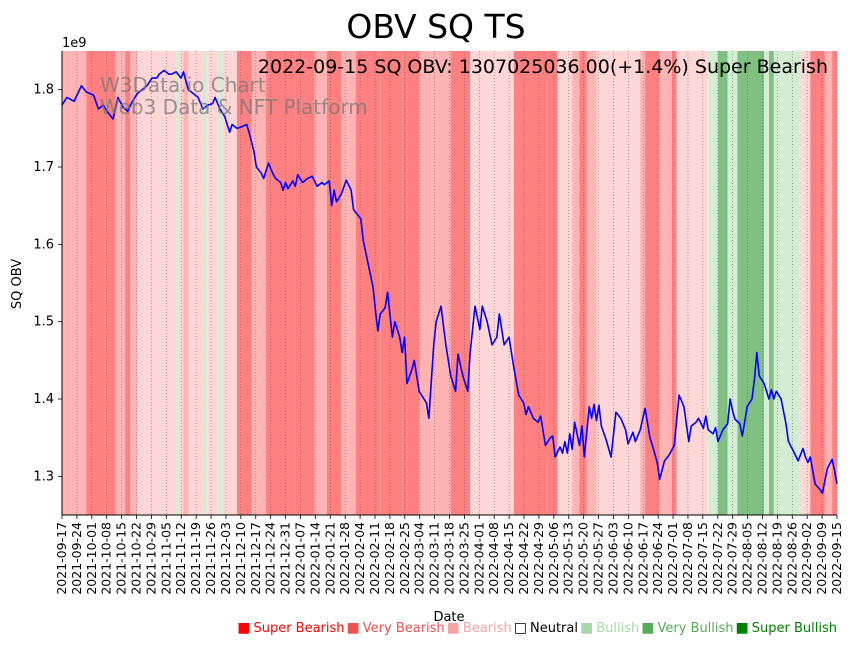  What do you see at coordinates (121, 558) in the screenshot?
I see `x-tick-label: 2021-10-15` at bounding box center [121, 558].